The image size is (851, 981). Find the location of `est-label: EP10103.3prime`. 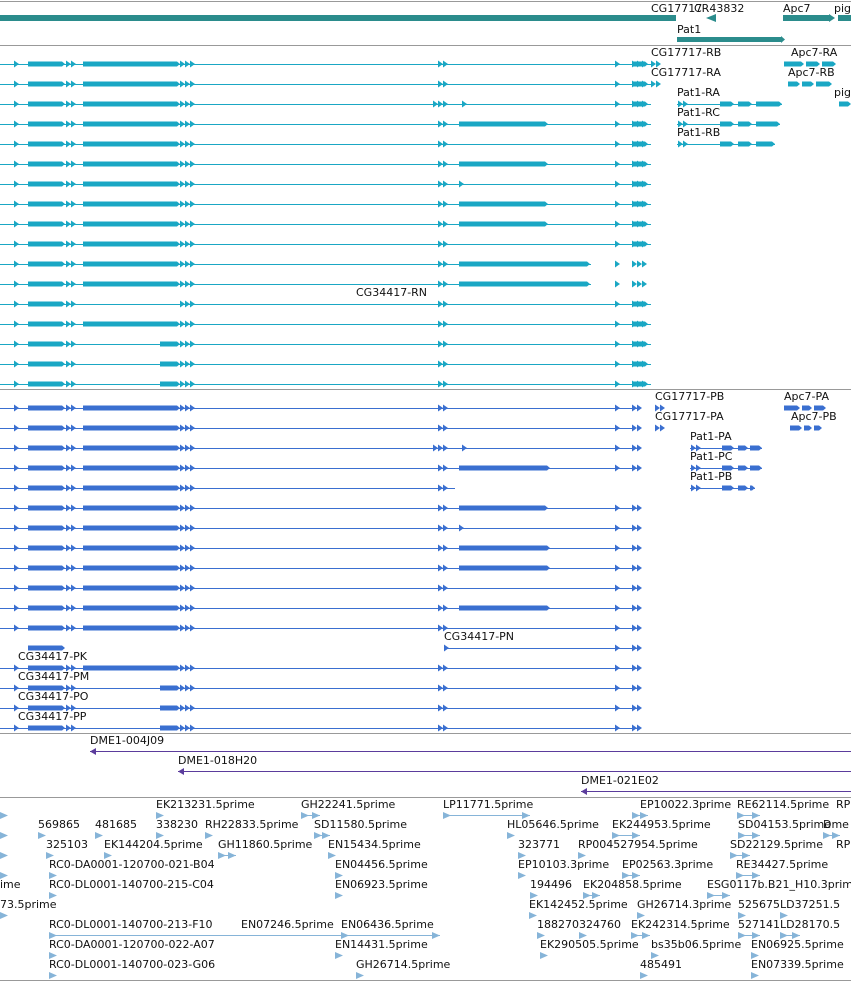

est-label: EP10103.3prime is located at coordinates (564, 864).